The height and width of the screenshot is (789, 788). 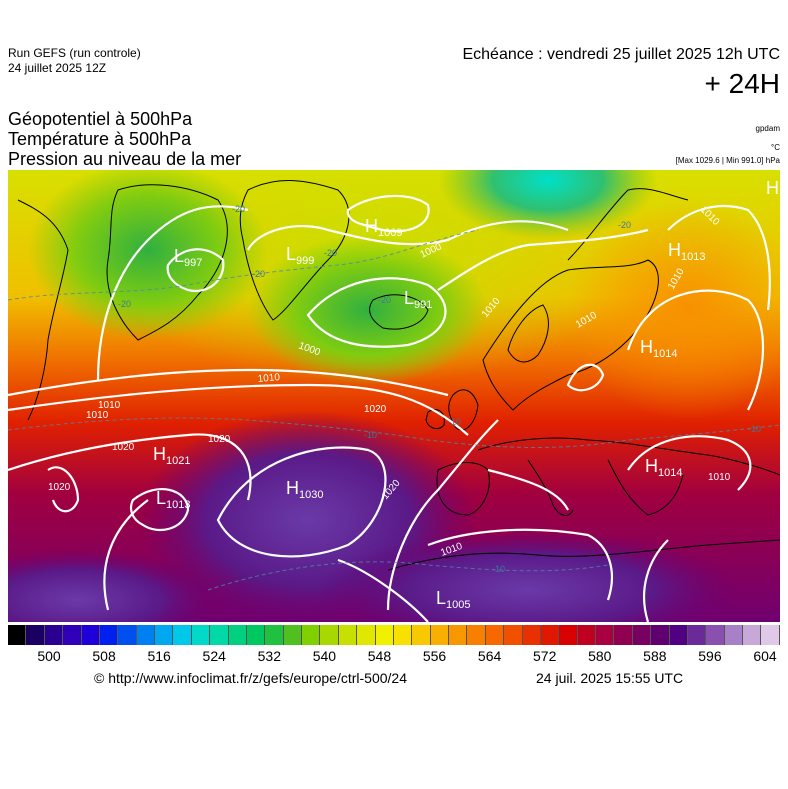 What do you see at coordinates (173, 499) in the screenshot?
I see `center-low-1013: L1013` at bounding box center [173, 499].